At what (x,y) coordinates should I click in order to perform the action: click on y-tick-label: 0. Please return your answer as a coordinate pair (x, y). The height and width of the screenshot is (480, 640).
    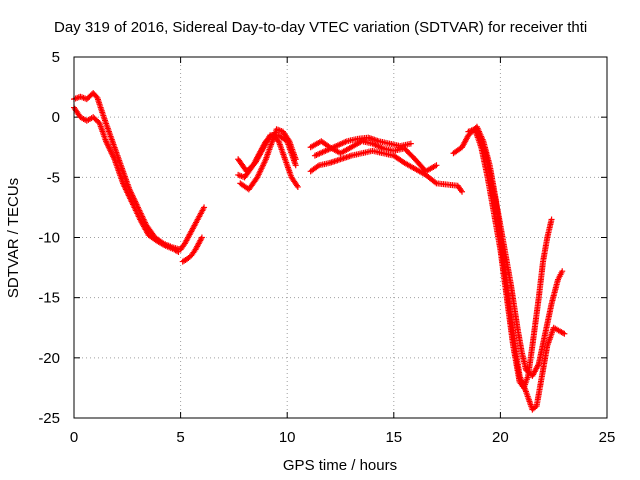
    Looking at the image, I should click on (56, 117).